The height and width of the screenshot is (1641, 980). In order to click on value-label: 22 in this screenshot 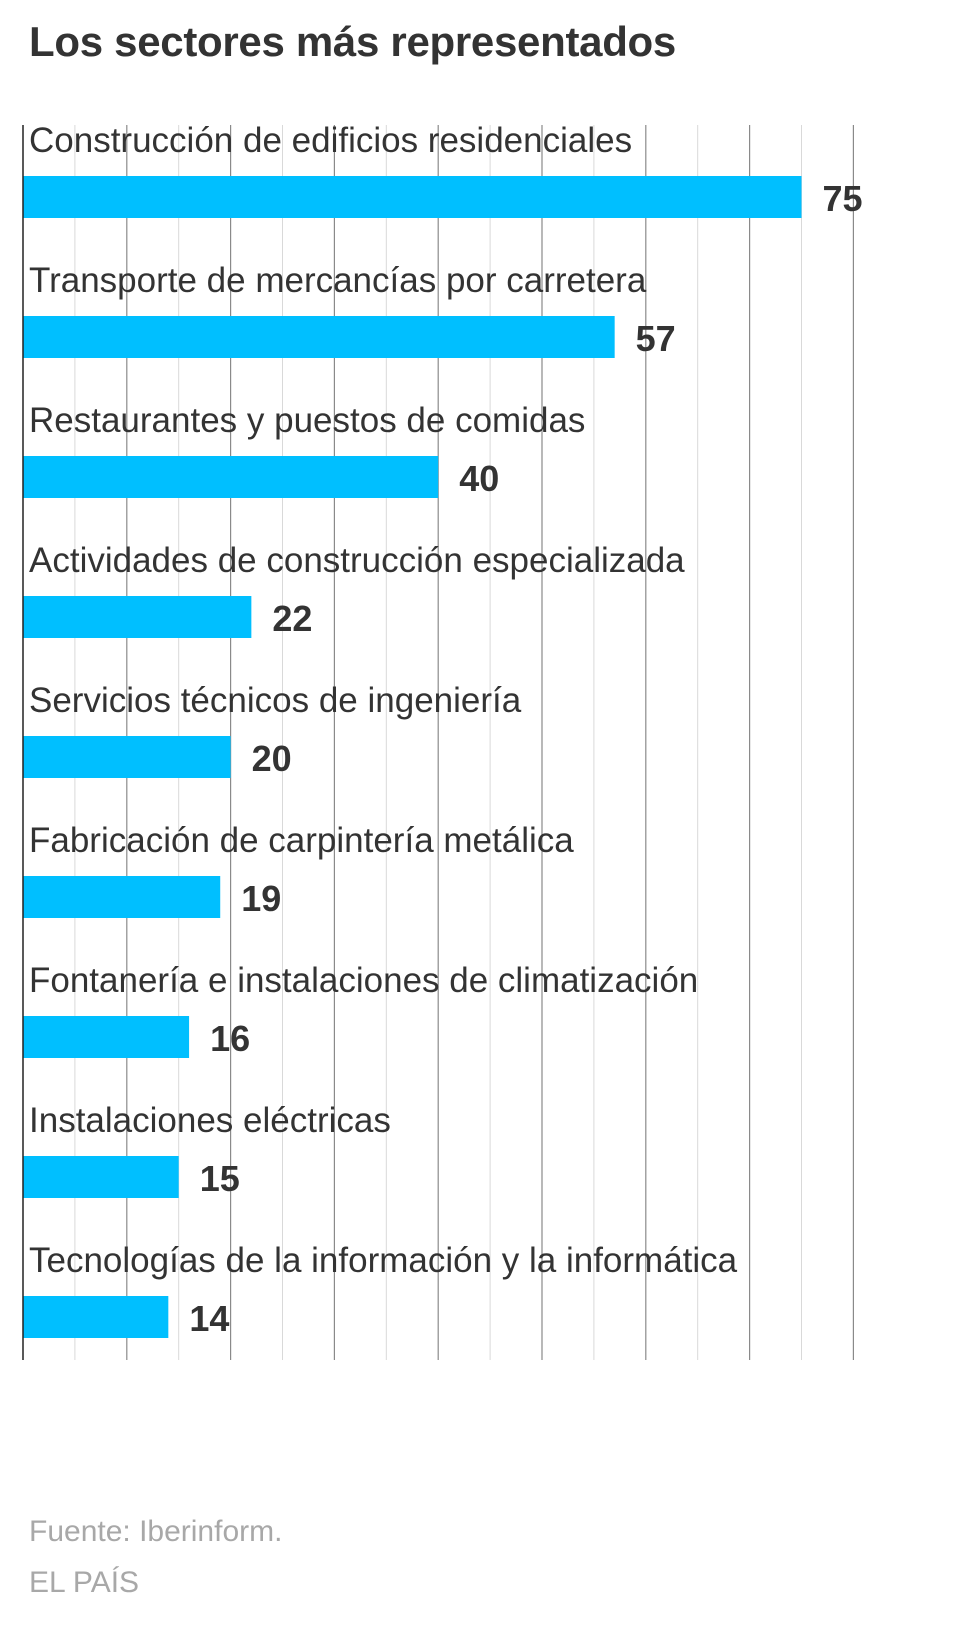, I will do `click(292, 618)`.